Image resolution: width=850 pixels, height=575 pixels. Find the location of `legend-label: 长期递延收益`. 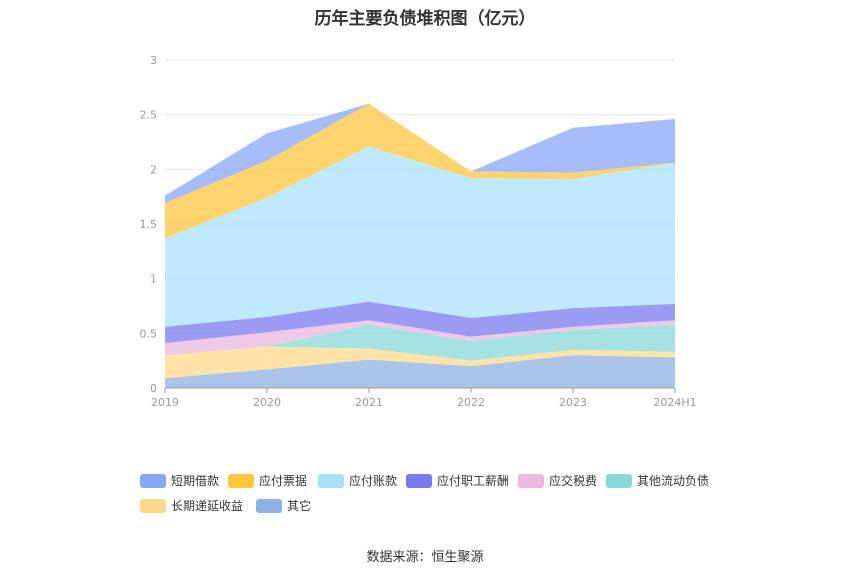

legend-label: 长期递延收益 is located at coordinates (207, 506).